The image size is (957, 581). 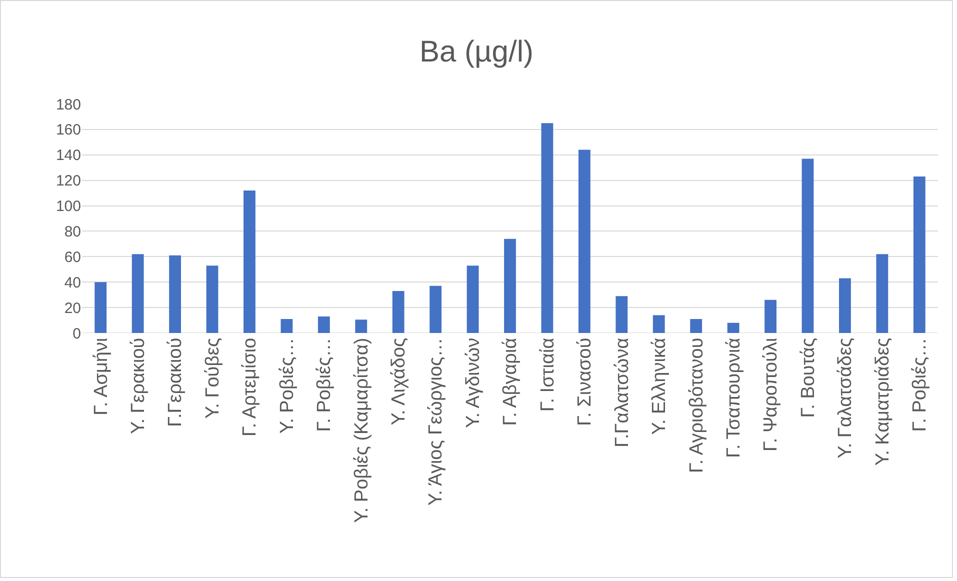 What do you see at coordinates (697, 406) in the screenshot?
I see `x-tick-label: Γ. Αγριοβότανου` at bounding box center [697, 406].